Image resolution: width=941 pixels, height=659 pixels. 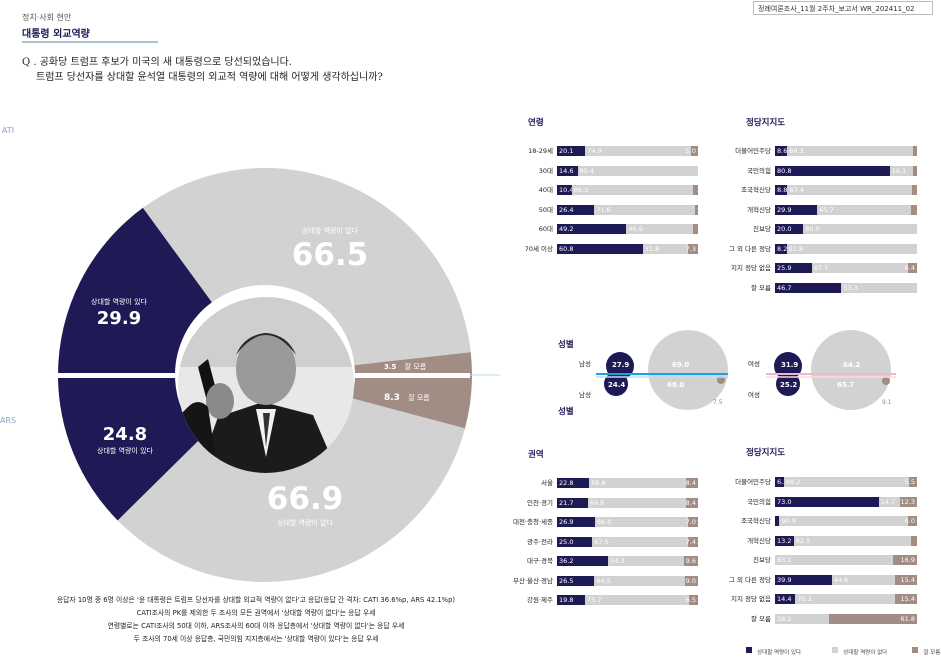 I want to click on m-cati-yes: 27.9, so click(x=621, y=365).